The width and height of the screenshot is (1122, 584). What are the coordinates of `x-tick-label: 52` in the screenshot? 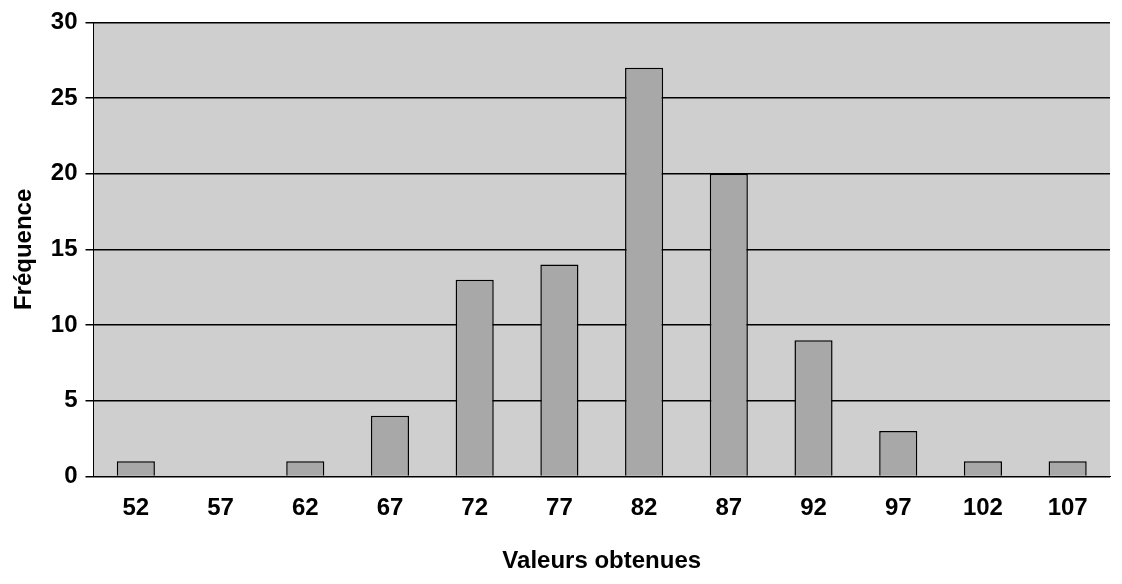 It's located at (136, 507).